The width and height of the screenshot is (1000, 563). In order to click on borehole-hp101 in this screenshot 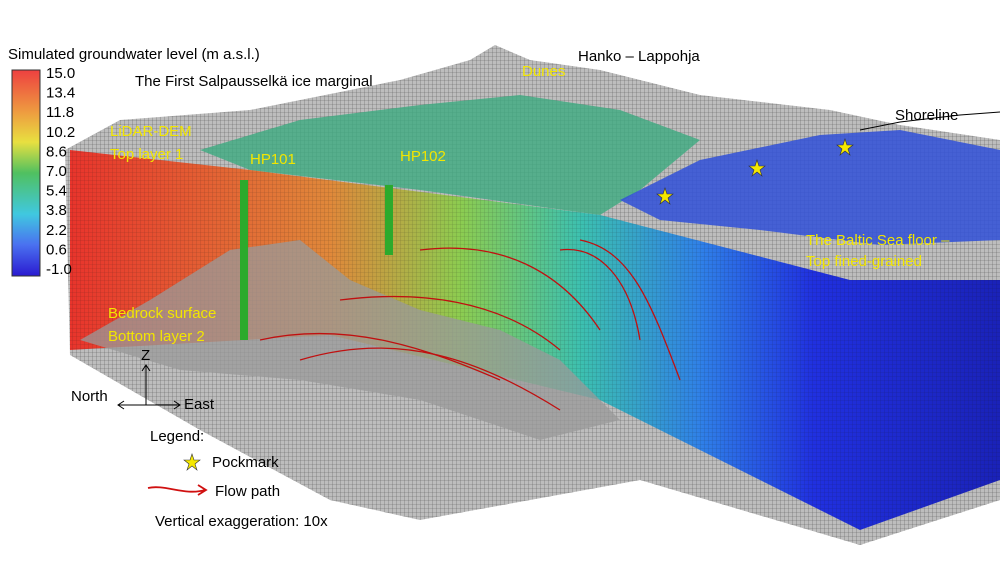, I will do `click(244, 260)`.